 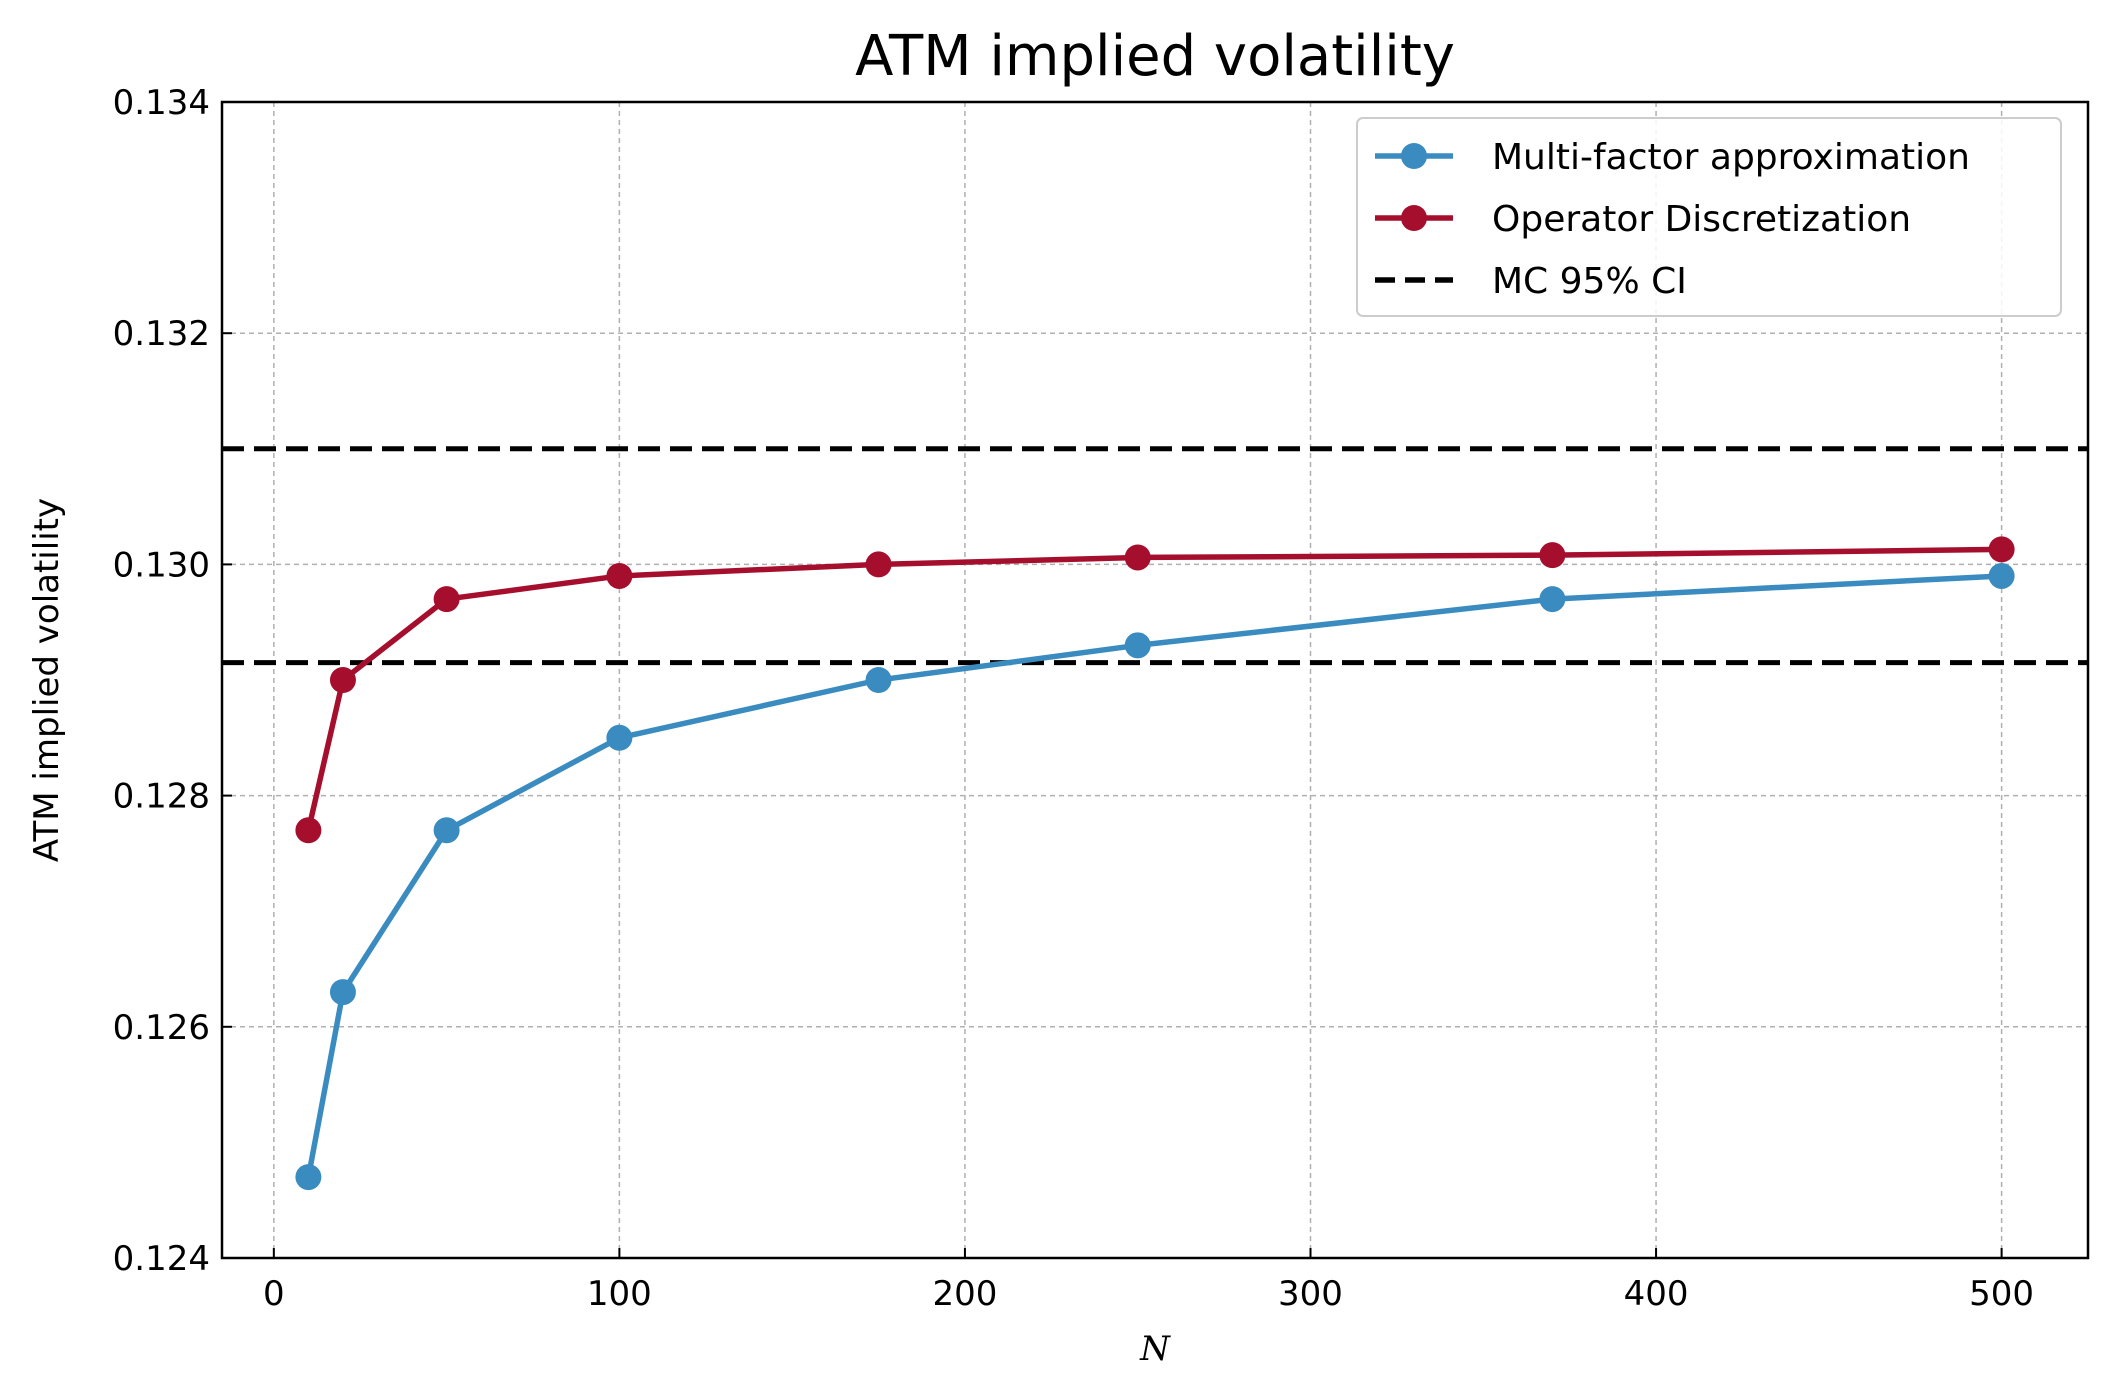 I want to click on y-axis-label: ATM implied volatility, so click(x=47, y=680).